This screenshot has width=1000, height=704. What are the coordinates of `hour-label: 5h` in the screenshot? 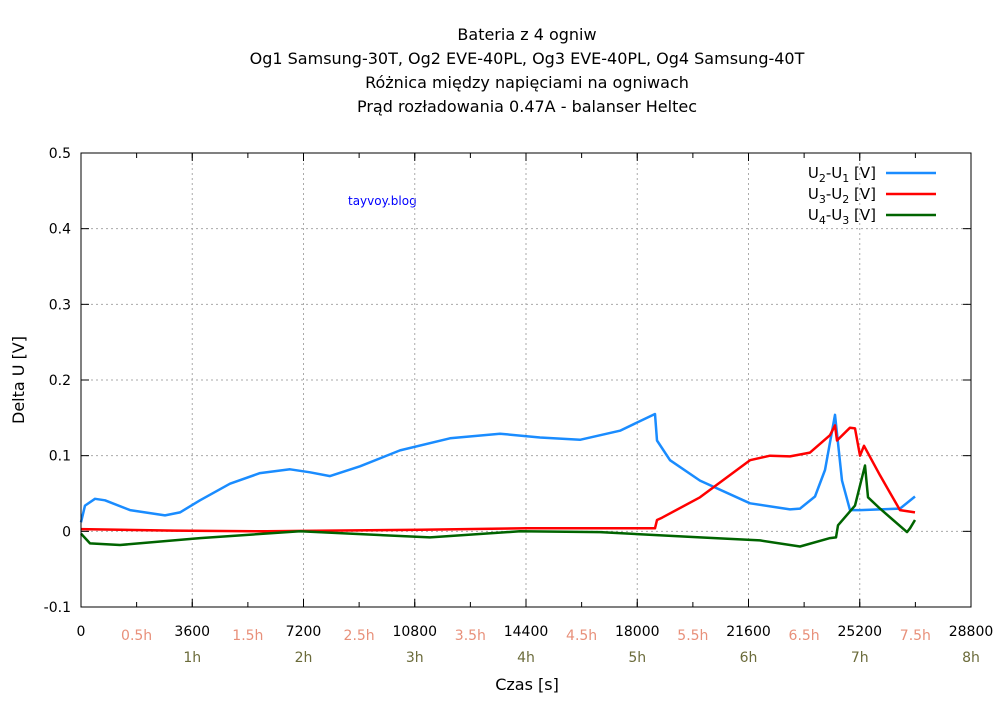 It's located at (637, 658).